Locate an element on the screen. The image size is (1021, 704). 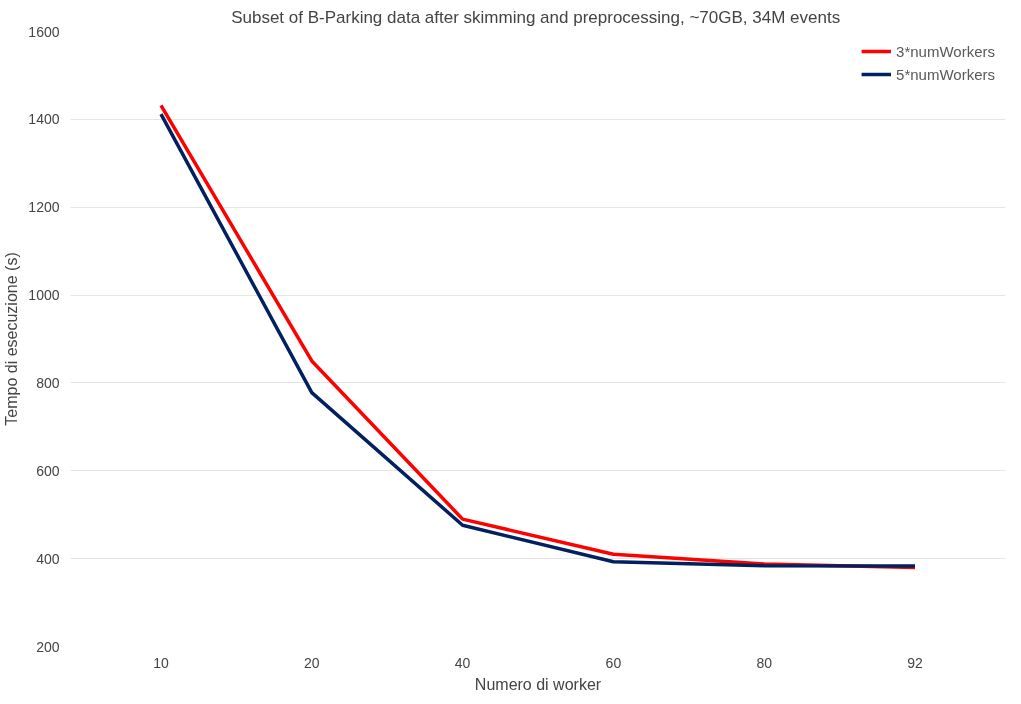
x-tick-label: 40 is located at coordinates (462, 662).